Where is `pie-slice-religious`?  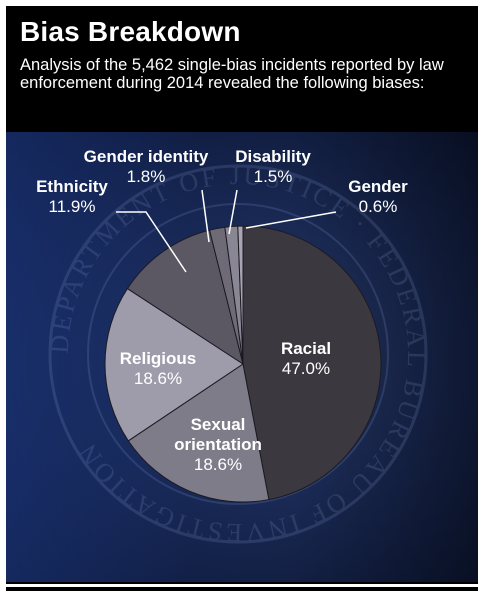
pie-slice-religious is located at coordinates (174, 364).